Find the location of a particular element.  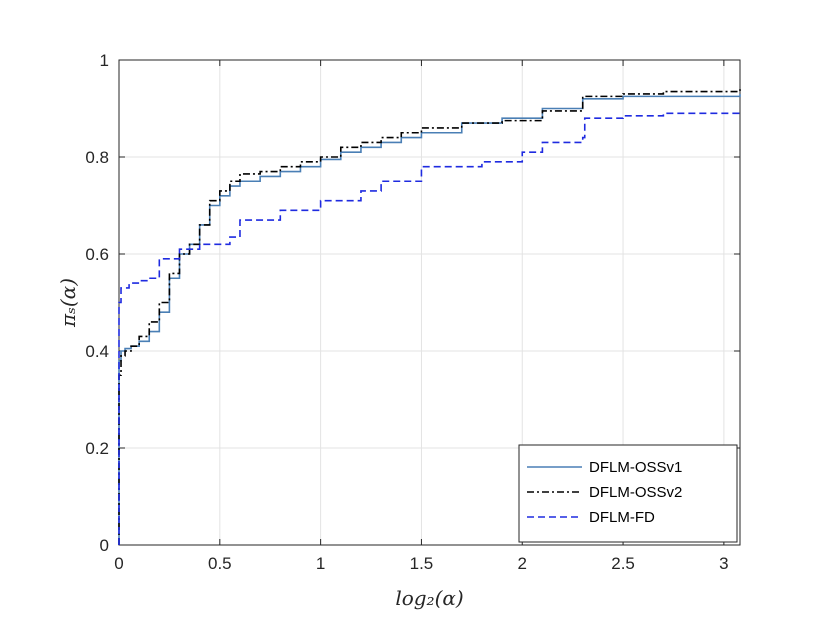

legend-entry: DFLM-OSSv1 is located at coordinates (635, 467).